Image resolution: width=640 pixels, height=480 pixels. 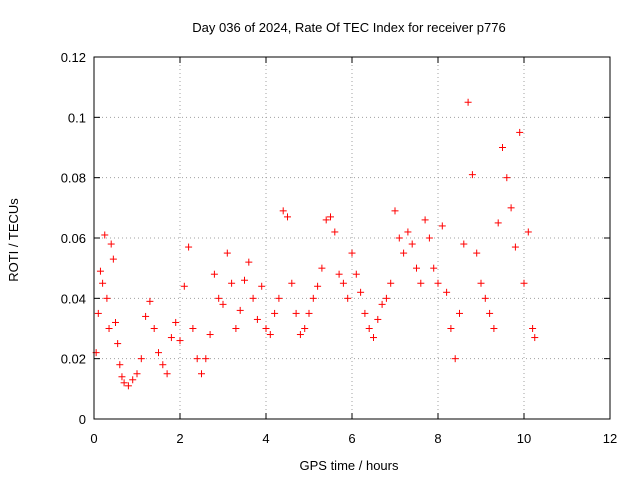 What do you see at coordinates (73, 359) in the screenshot?
I see `y-tick-label: 0.02` at bounding box center [73, 359].